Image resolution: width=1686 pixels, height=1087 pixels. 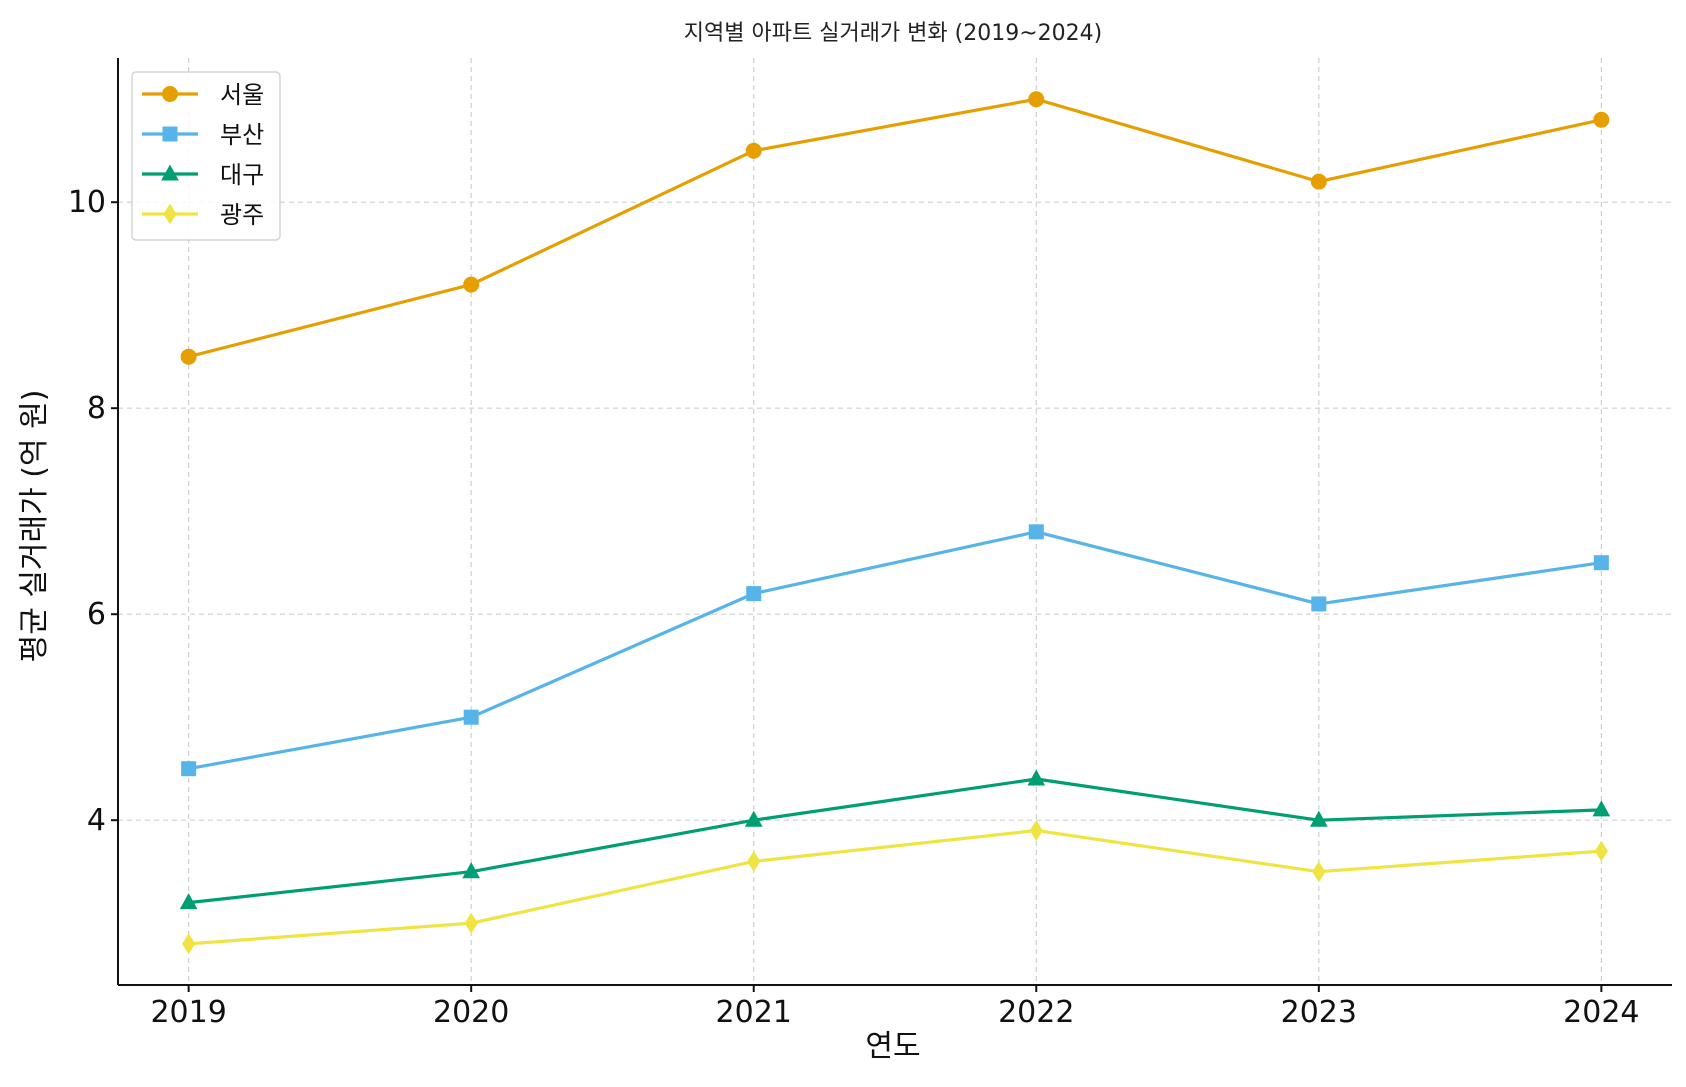 I want to click on legend-item-2: 대구, so click(x=203, y=175).